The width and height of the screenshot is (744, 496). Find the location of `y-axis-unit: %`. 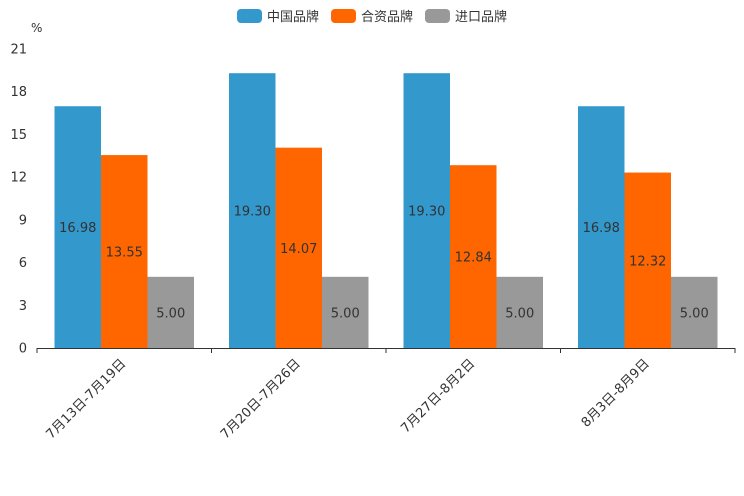

y-axis-unit: % is located at coordinates (37, 28).